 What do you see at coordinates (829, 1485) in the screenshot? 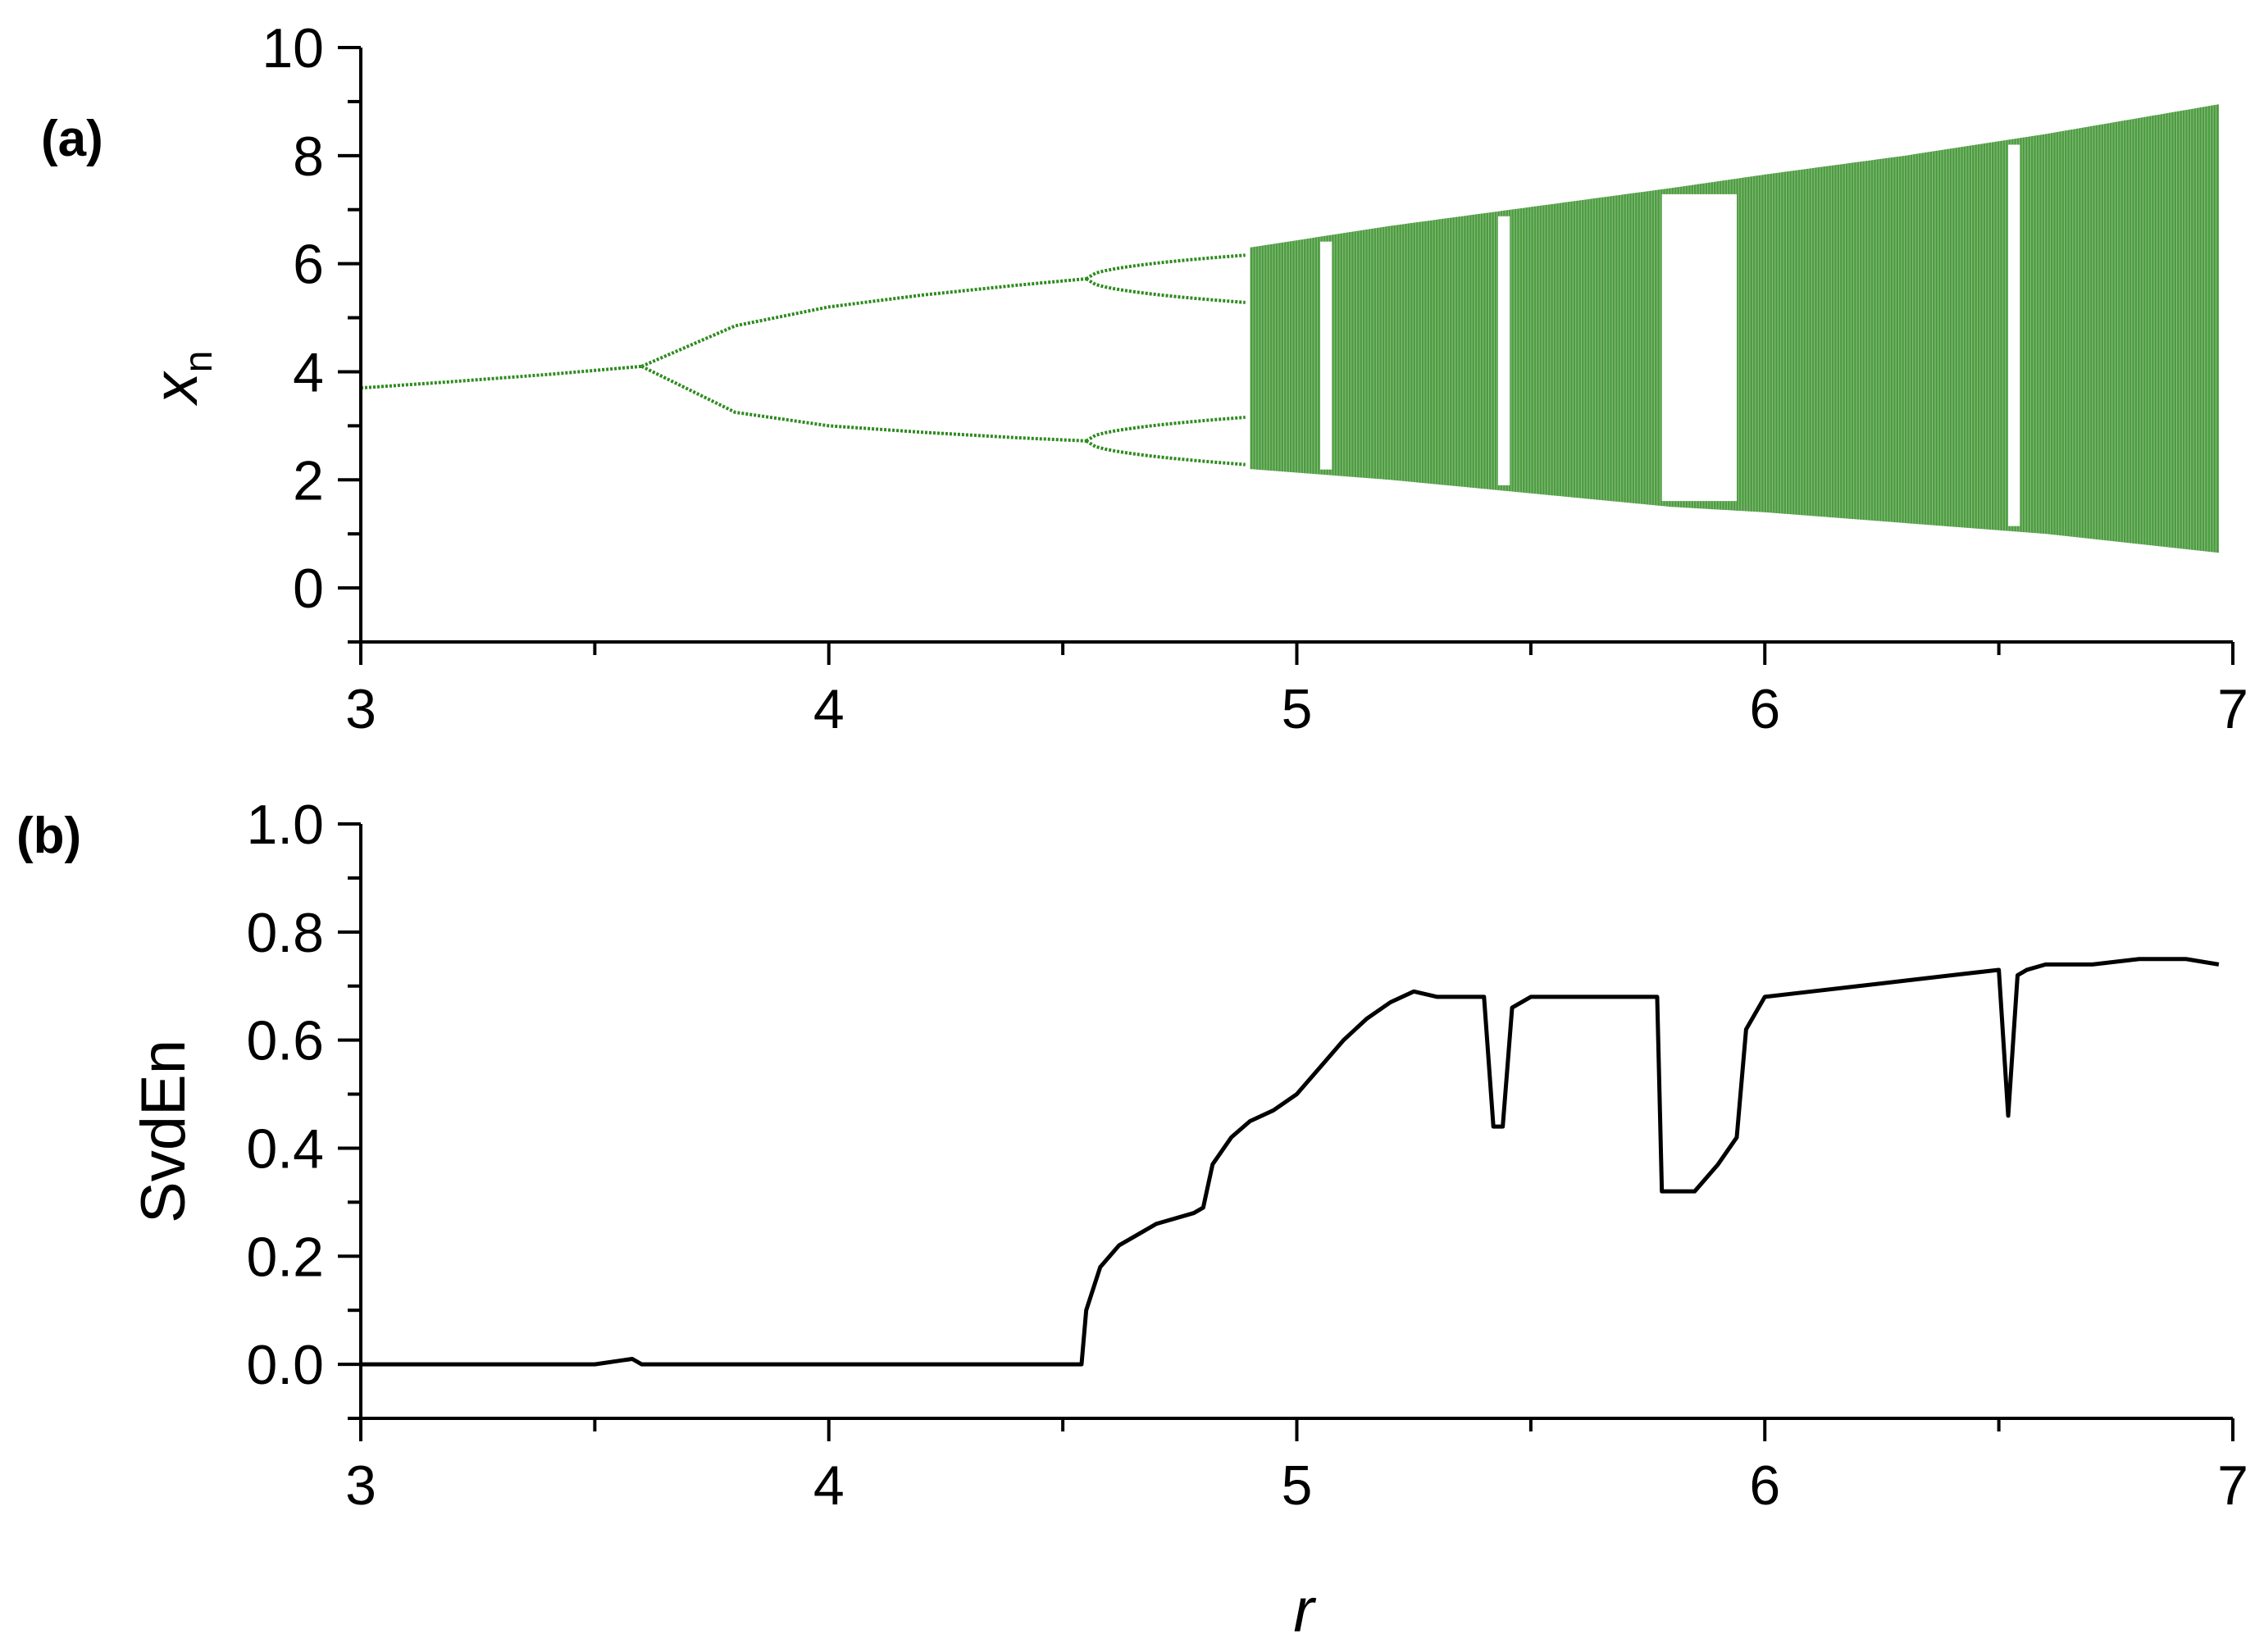
I see `panel-b-x-tick-label: 4` at bounding box center [829, 1485].